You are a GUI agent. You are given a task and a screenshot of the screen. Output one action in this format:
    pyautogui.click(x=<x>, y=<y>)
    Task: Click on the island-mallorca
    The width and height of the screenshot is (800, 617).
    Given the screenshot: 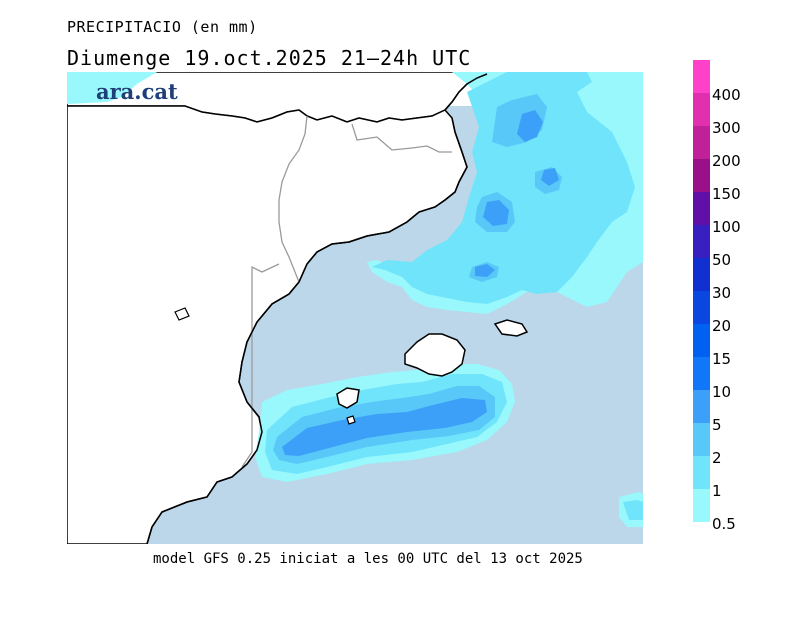 What is the action you would take?
    pyautogui.click(x=435, y=355)
    